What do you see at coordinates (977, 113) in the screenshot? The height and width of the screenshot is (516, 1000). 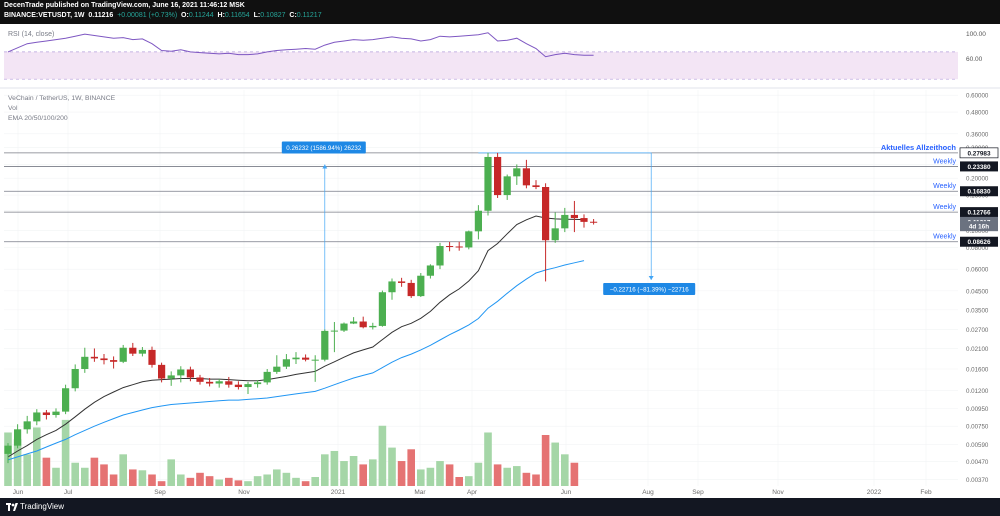 I see `price-tick: 0.48000` at bounding box center [977, 113].